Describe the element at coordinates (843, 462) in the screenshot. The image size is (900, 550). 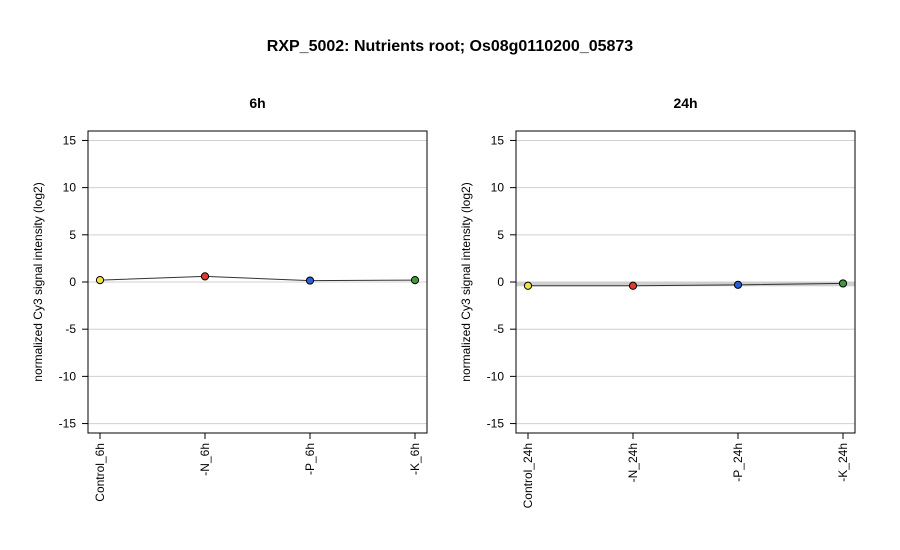
I see `x-tick-label: -K_24h` at that location.